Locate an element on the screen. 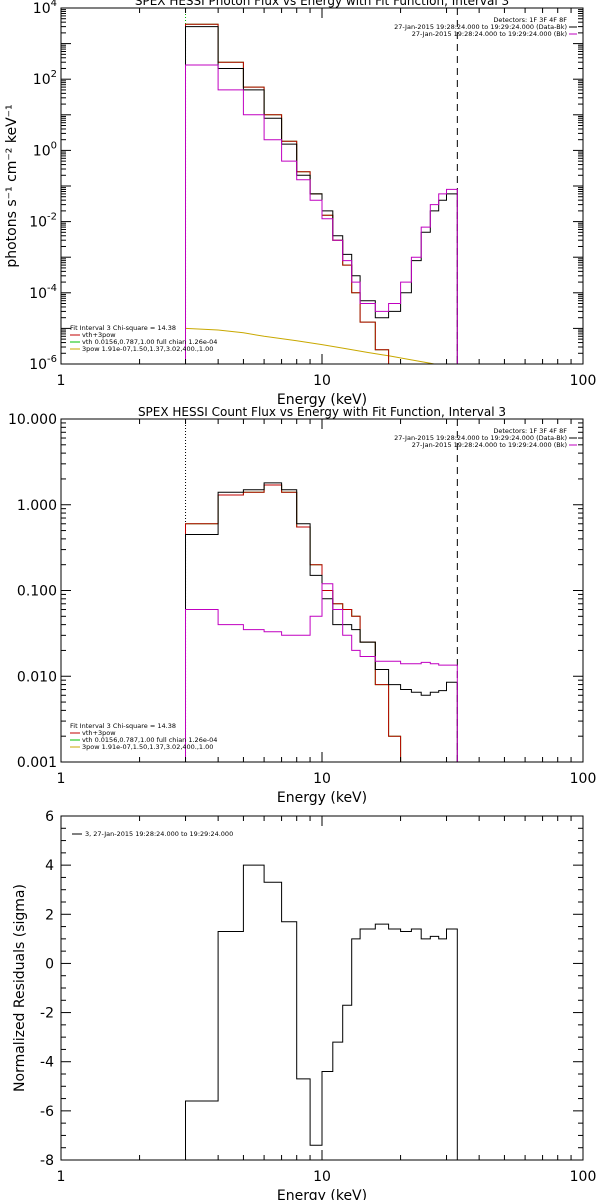 This screenshot has height=1200, width=600. y-axis-label: Normalized Residuals (sigma) is located at coordinates (20, 988).